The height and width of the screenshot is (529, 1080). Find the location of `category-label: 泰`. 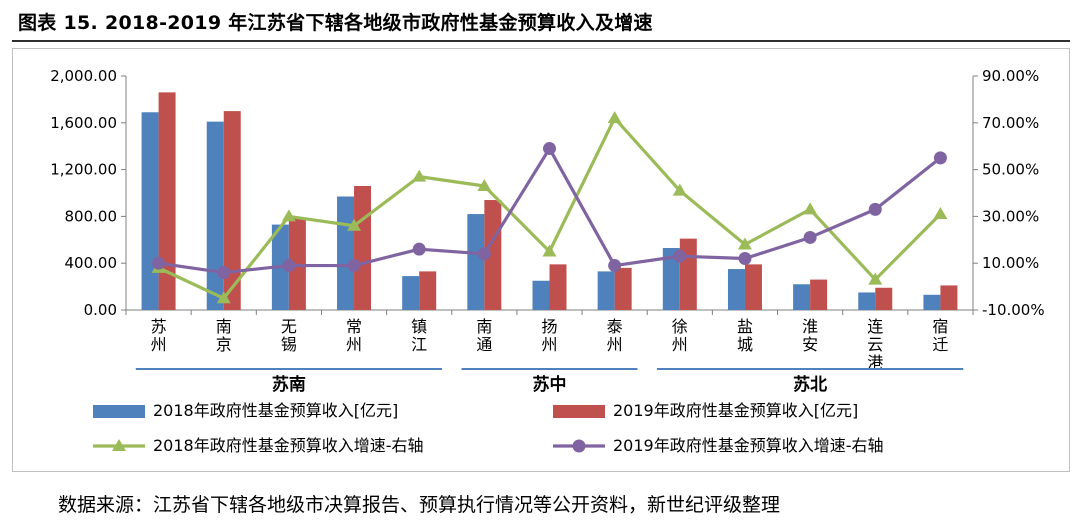

category-label: 泰 is located at coordinates (615, 326).